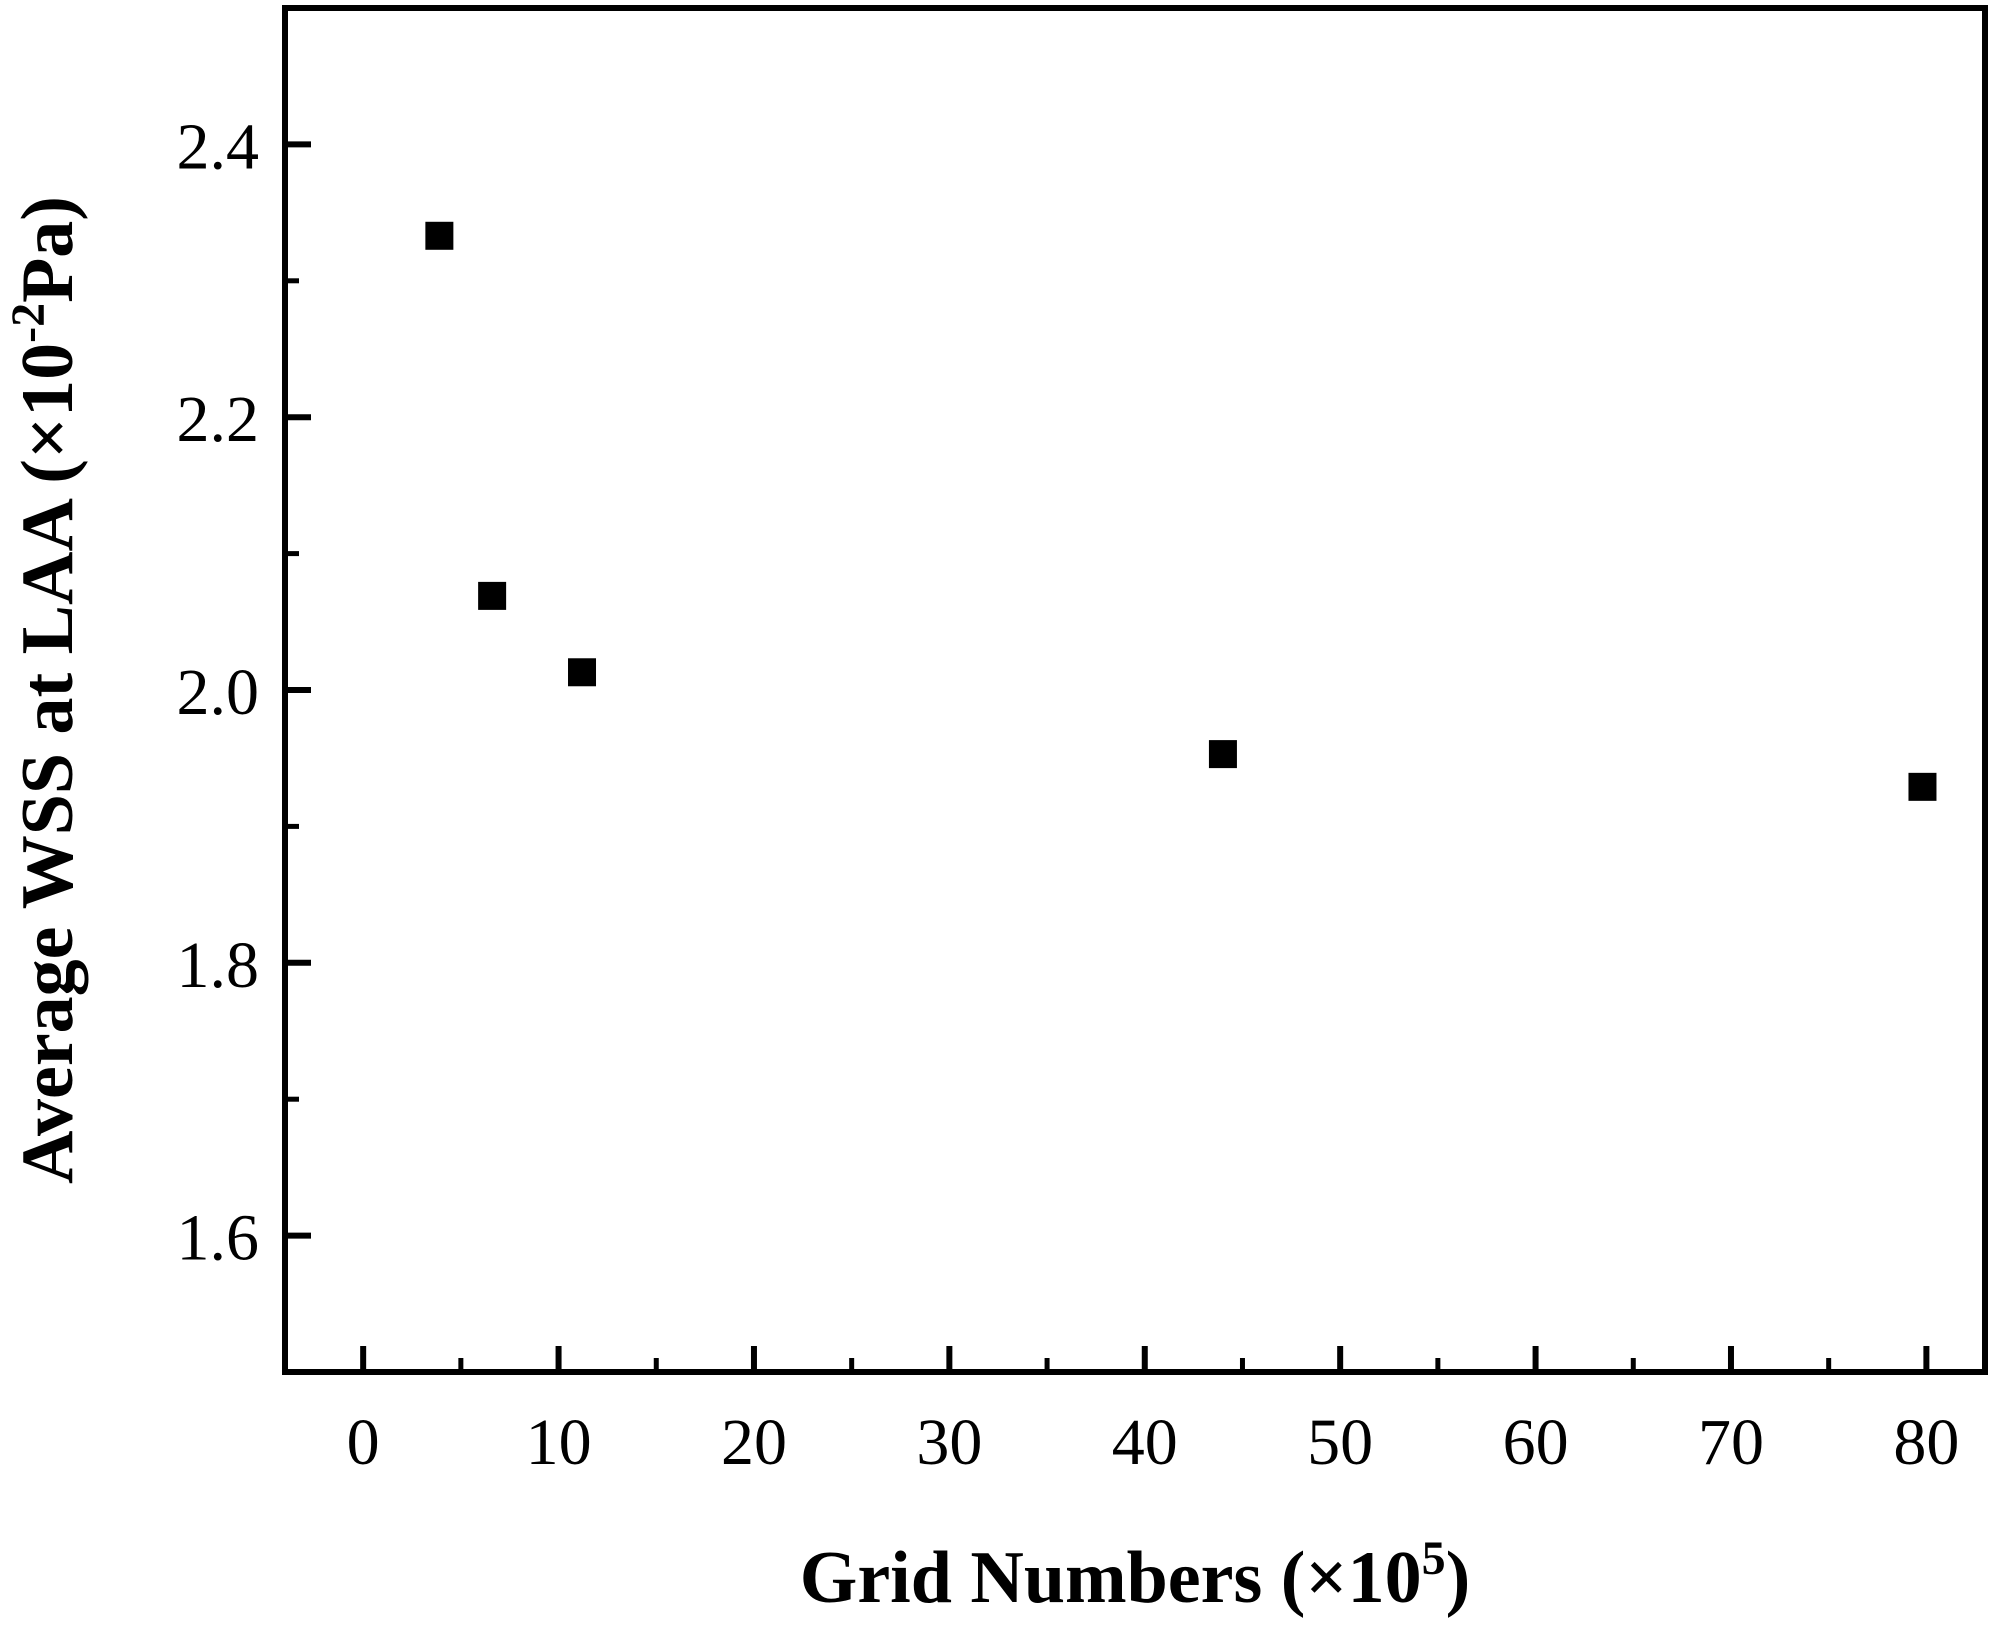 This screenshot has height=1625, width=1995. Describe the element at coordinates (1536, 1442) in the screenshot. I see `x-tick-label: 60` at that location.